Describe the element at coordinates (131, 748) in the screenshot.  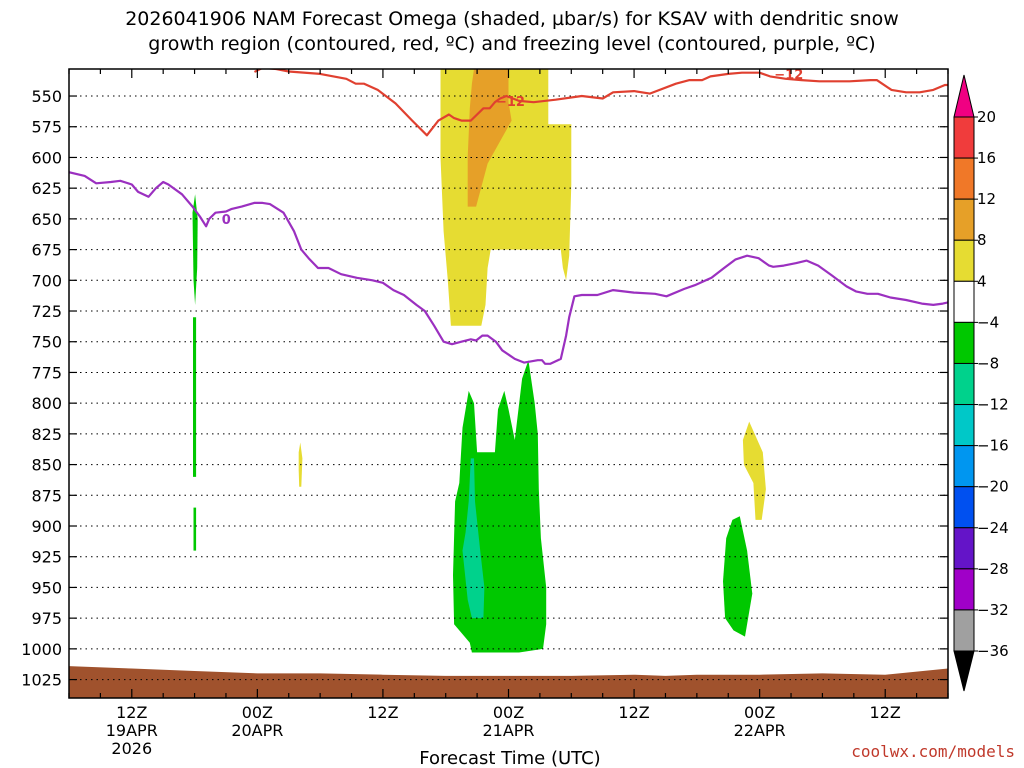
I see `xtick-label-6-3: 2026` at that location.